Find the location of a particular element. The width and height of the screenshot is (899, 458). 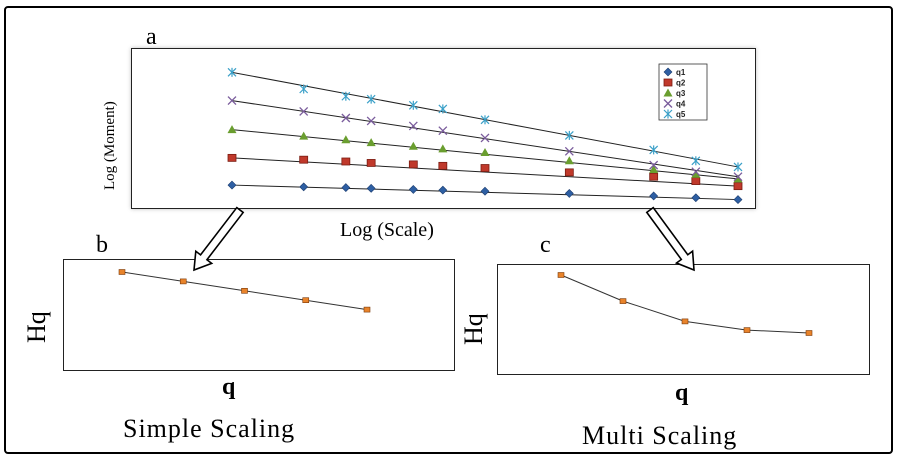

panel-c-caption: Multi Scaling is located at coordinates (660, 435).